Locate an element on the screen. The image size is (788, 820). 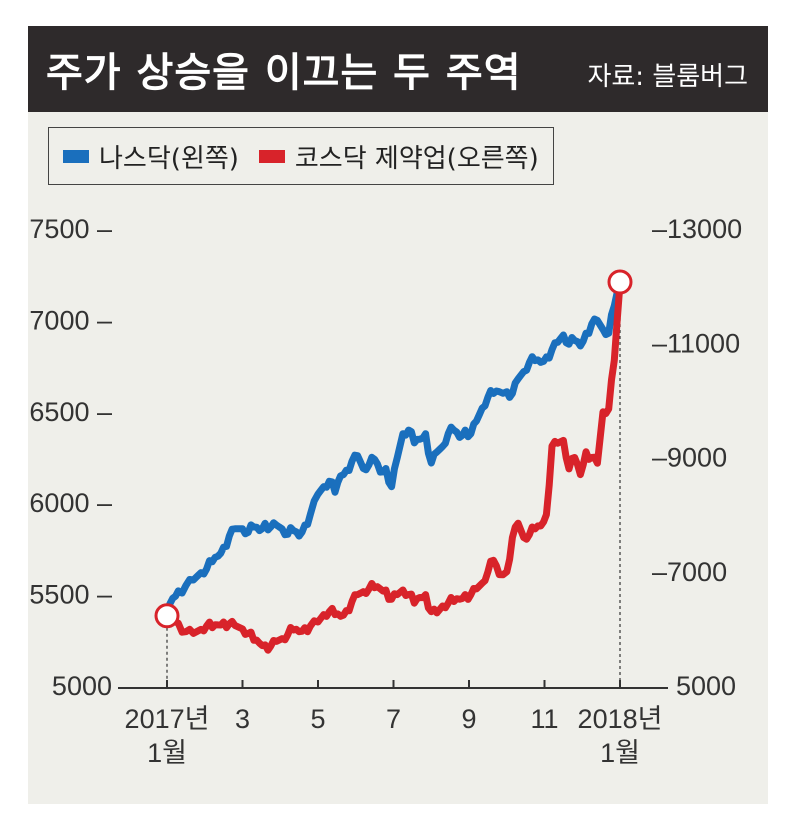
legend-item-kosdaq-pharma: 코스닥 제약업(오른쪽) is located at coordinates (398, 156).